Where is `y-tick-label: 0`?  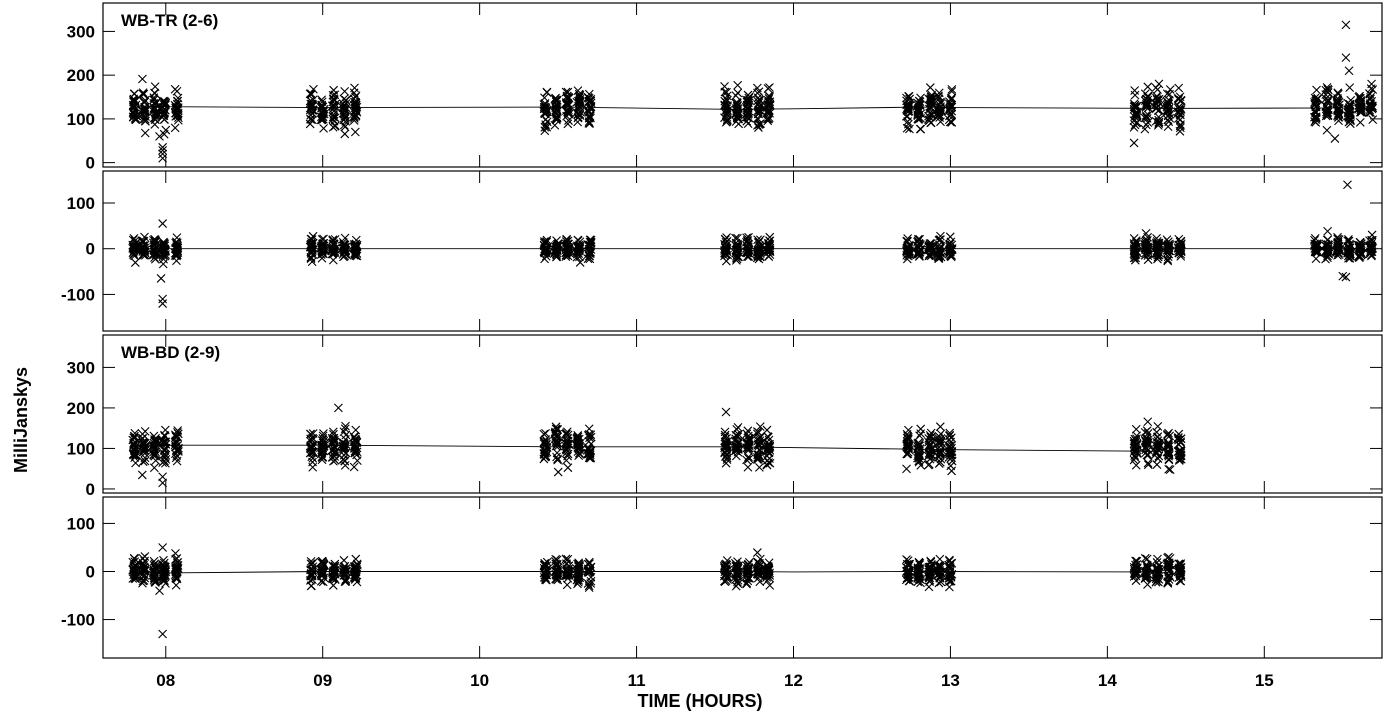 y-tick-label: 0 is located at coordinates (90, 489).